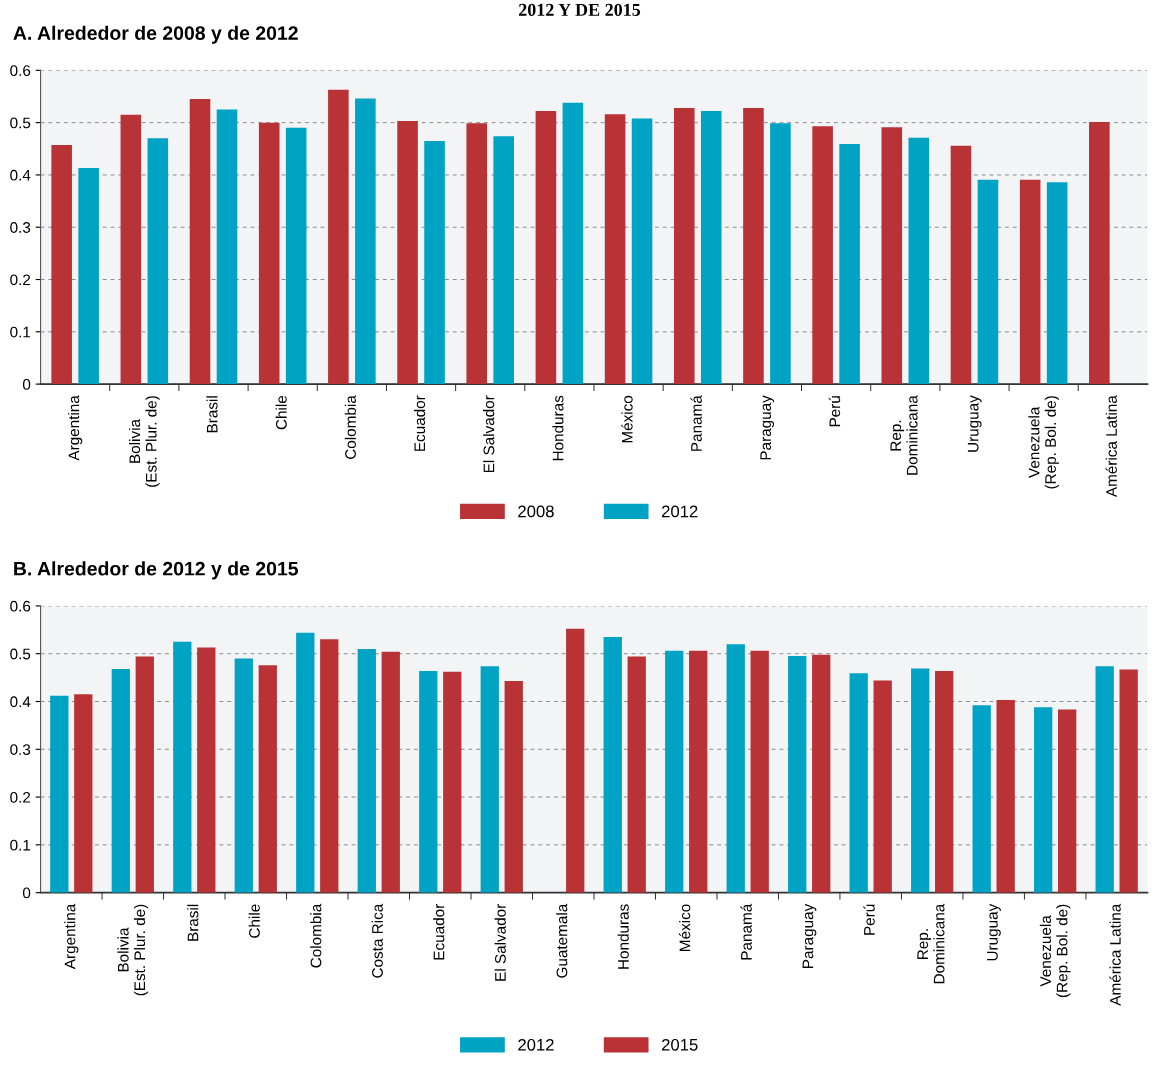  I want to click on x-tick-label: Guatemala, so click(562, 940).